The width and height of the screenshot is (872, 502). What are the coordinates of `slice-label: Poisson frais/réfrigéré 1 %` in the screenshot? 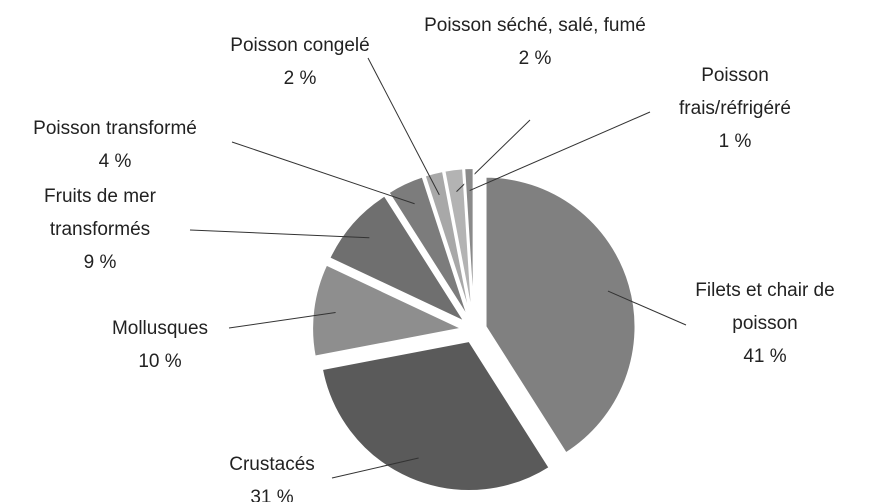 It's located at (735, 108).